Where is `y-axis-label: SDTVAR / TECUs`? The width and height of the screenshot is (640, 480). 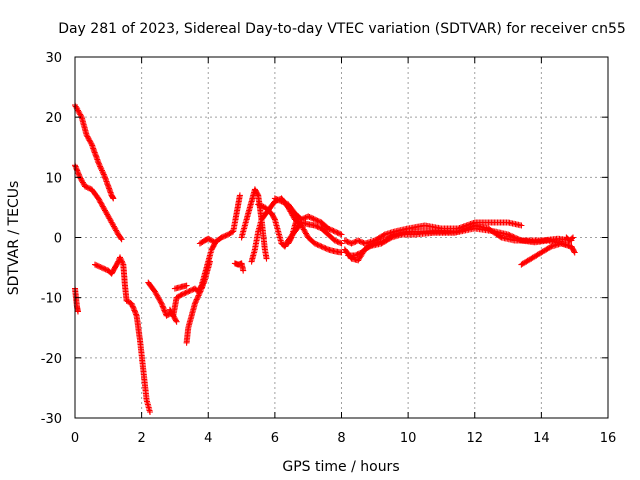
y-axis-label: SDTVAR / TECUs is located at coordinates (14, 238).